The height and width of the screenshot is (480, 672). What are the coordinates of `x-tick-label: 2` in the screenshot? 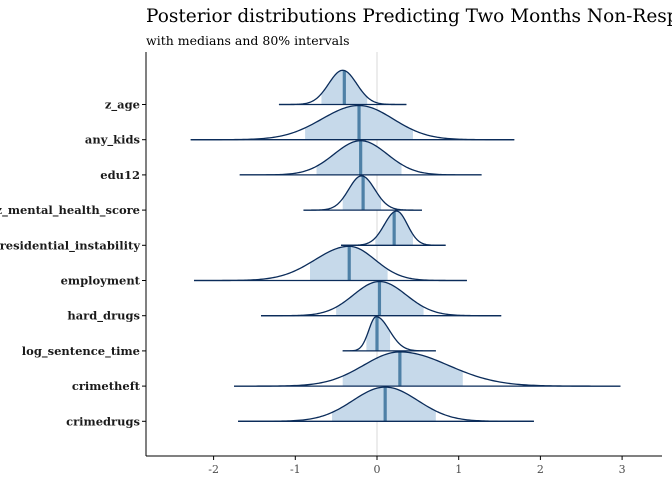 It's located at (540, 469).